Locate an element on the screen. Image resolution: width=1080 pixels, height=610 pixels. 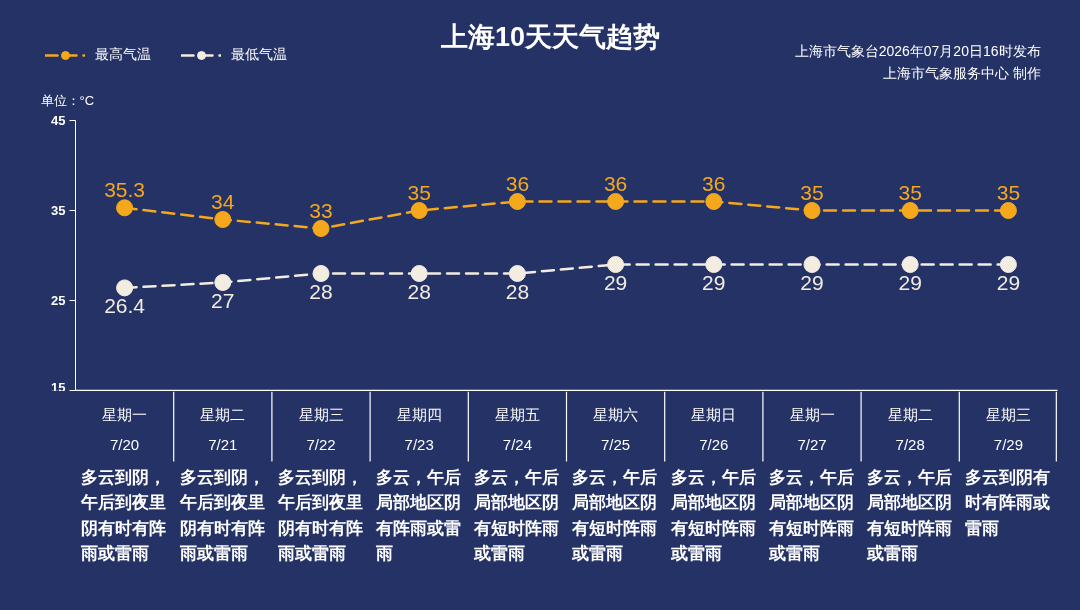
text: 上海市气象台2026年07月20日16时发布 is located at coordinates (917, 50).